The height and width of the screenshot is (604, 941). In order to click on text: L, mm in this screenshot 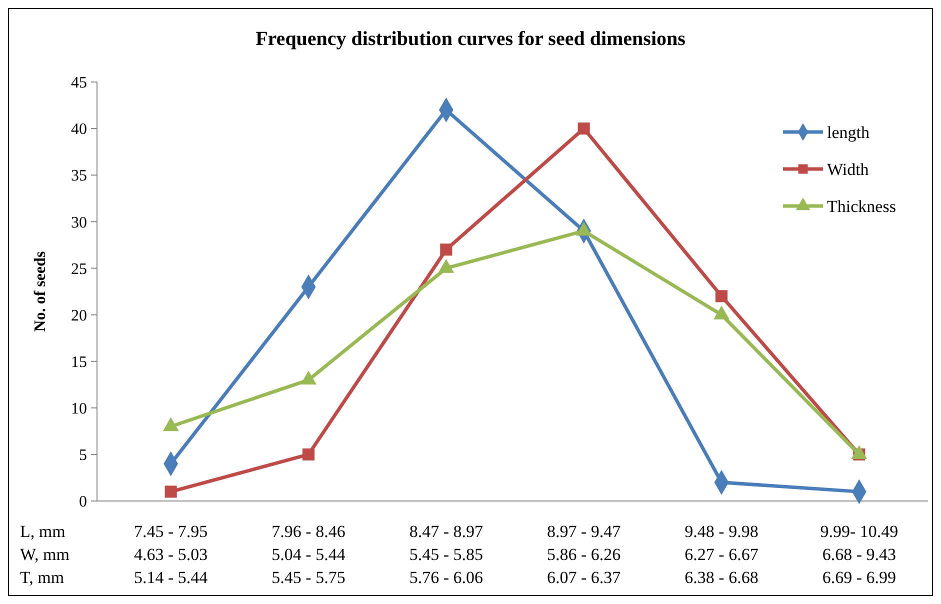, I will do `click(43, 531)`.